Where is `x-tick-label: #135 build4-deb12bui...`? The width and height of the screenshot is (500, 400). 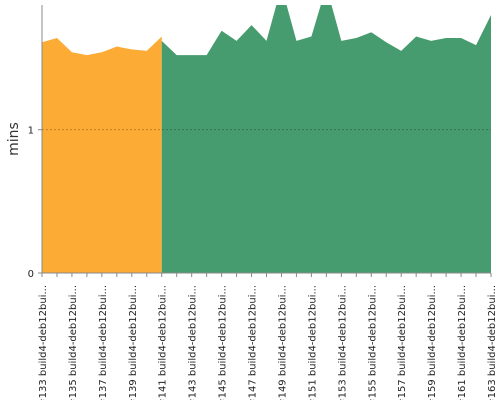
x-tick-label: #135 build4-deb12bui... is located at coordinates (73, 342).